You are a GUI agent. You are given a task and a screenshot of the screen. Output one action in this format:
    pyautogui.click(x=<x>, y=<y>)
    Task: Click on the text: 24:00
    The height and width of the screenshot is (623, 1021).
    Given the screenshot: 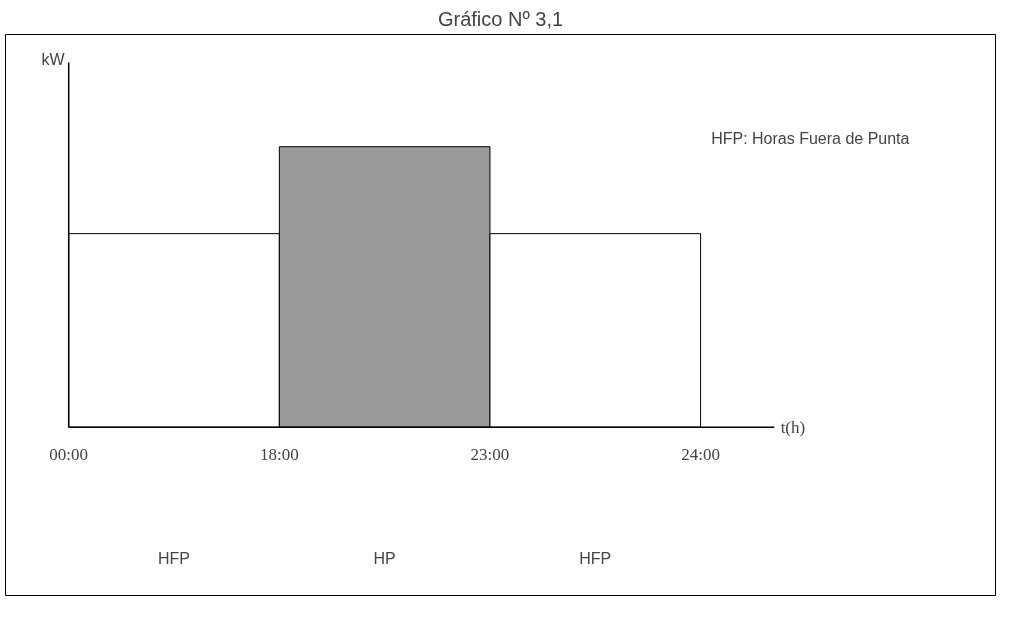 What is the action you would take?
    pyautogui.click(x=700, y=454)
    